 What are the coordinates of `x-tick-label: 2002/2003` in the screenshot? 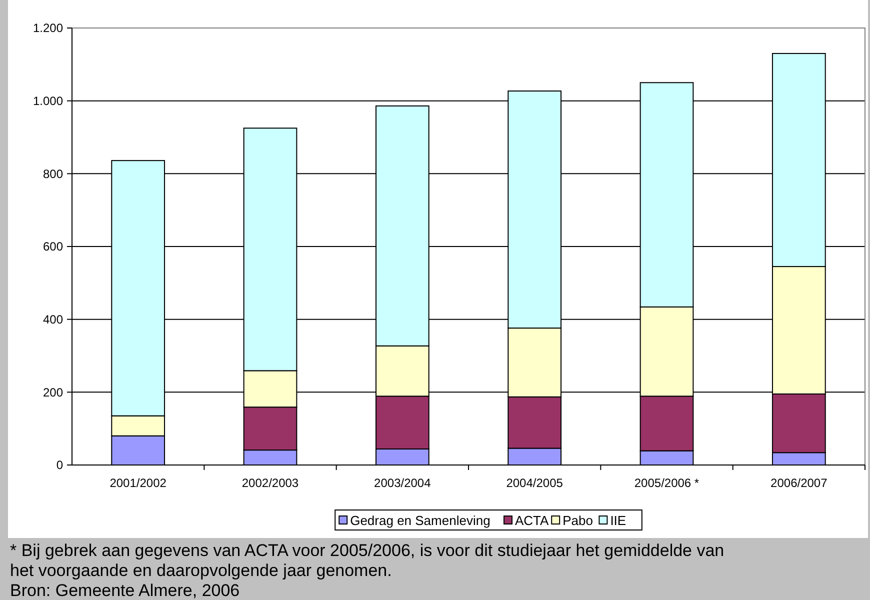 It's located at (270, 483).